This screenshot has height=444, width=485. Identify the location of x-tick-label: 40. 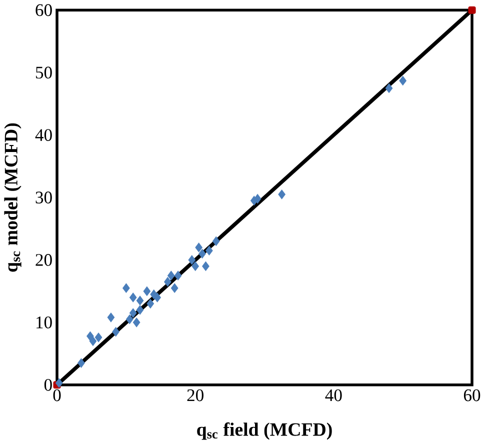
(333, 395).